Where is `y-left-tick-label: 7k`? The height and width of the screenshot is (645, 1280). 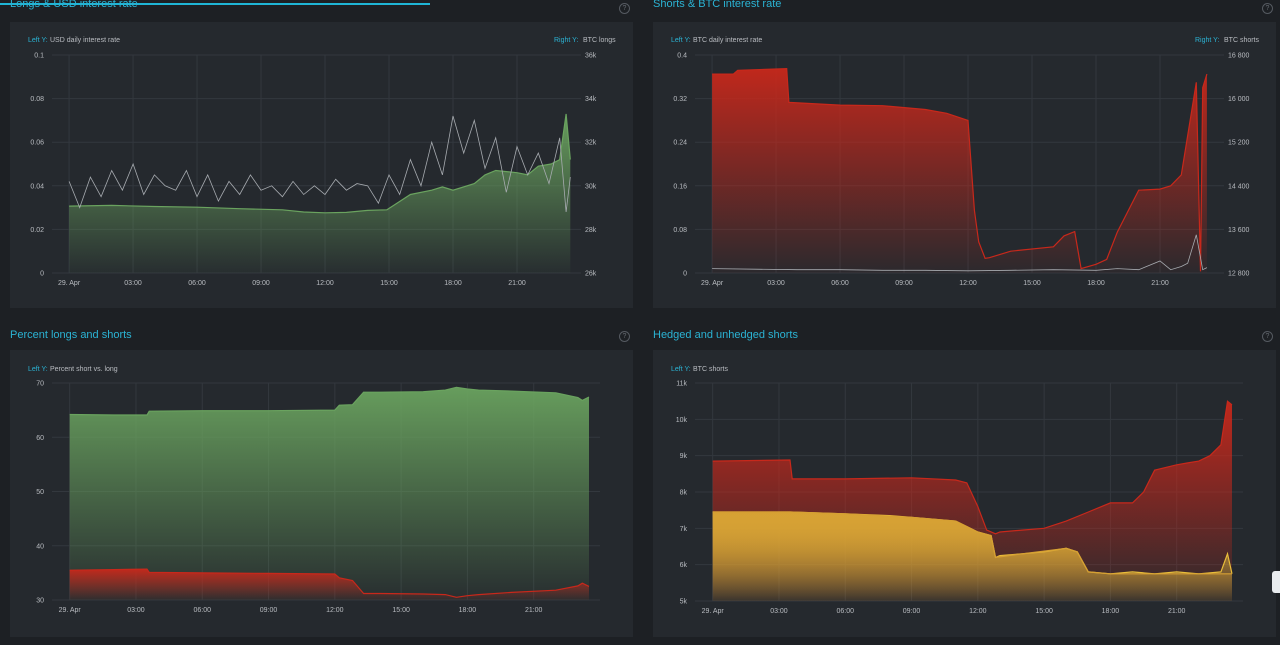 y-left-tick-label: 7k is located at coordinates (684, 529).